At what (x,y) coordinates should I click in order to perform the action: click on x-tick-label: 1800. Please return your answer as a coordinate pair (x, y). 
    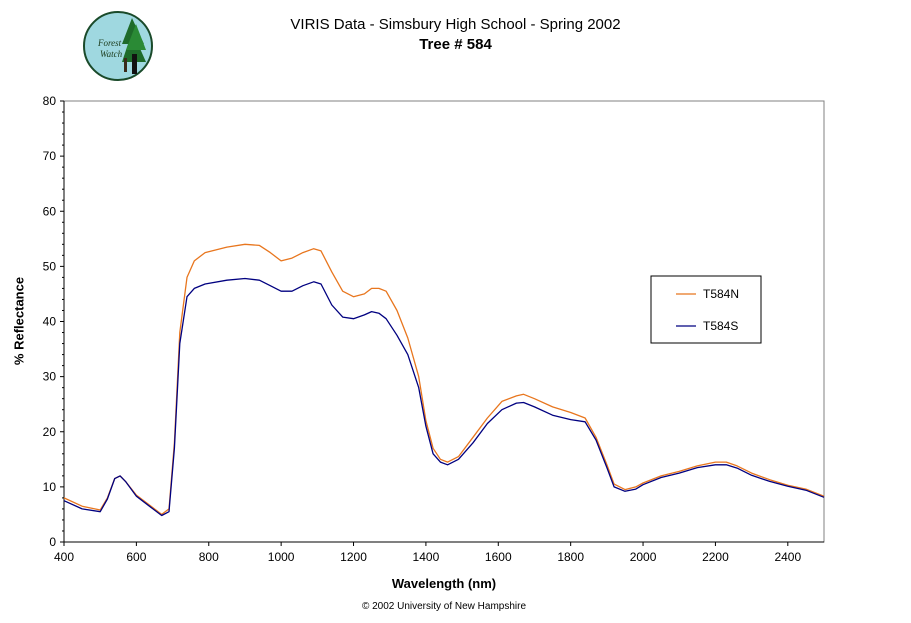
    Looking at the image, I should click on (570, 557).